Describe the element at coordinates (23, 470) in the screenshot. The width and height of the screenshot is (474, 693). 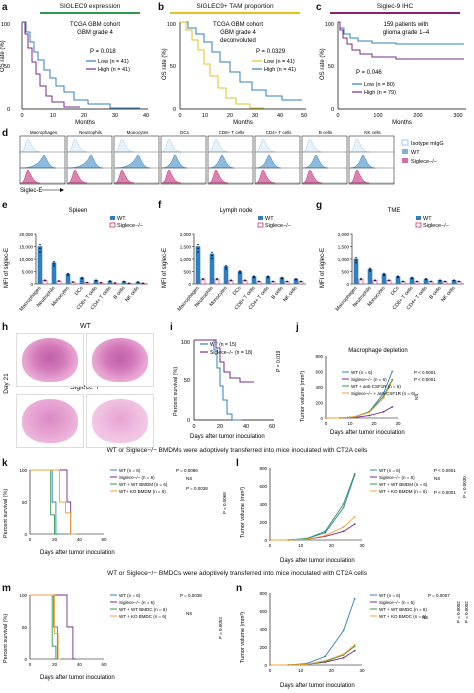
I see `ytick: 100` at that location.